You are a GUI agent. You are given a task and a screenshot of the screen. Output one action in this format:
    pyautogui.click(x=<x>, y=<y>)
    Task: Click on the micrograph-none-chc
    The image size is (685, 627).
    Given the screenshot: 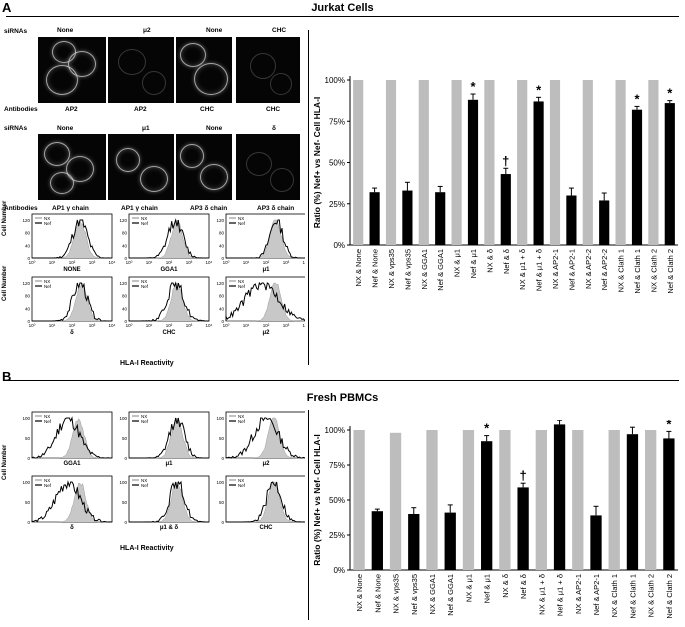 What is the action you would take?
    pyautogui.click(x=204, y=70)
    